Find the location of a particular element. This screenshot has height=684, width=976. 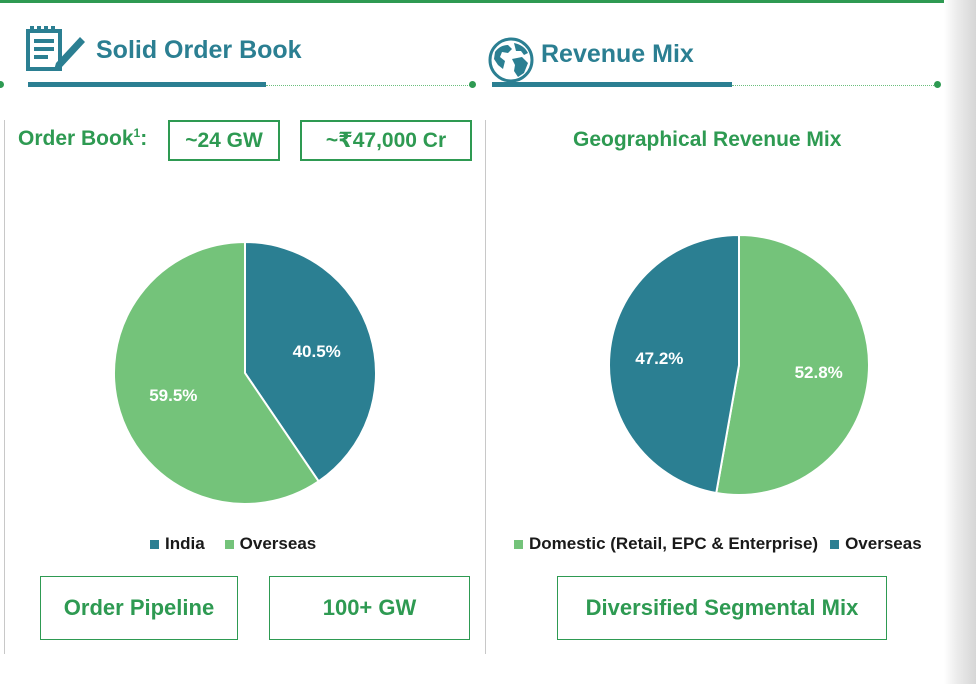

order-book-footnote: 1 is located at coordinates (137, 133).